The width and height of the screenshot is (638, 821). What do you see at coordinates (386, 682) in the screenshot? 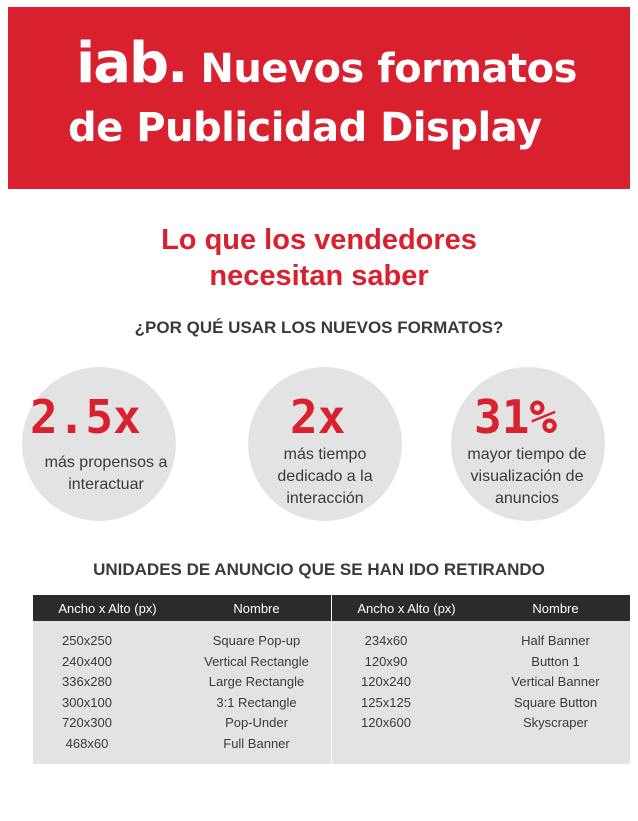
I see `size-cell: 120x240` at bounding box center [386, 682].